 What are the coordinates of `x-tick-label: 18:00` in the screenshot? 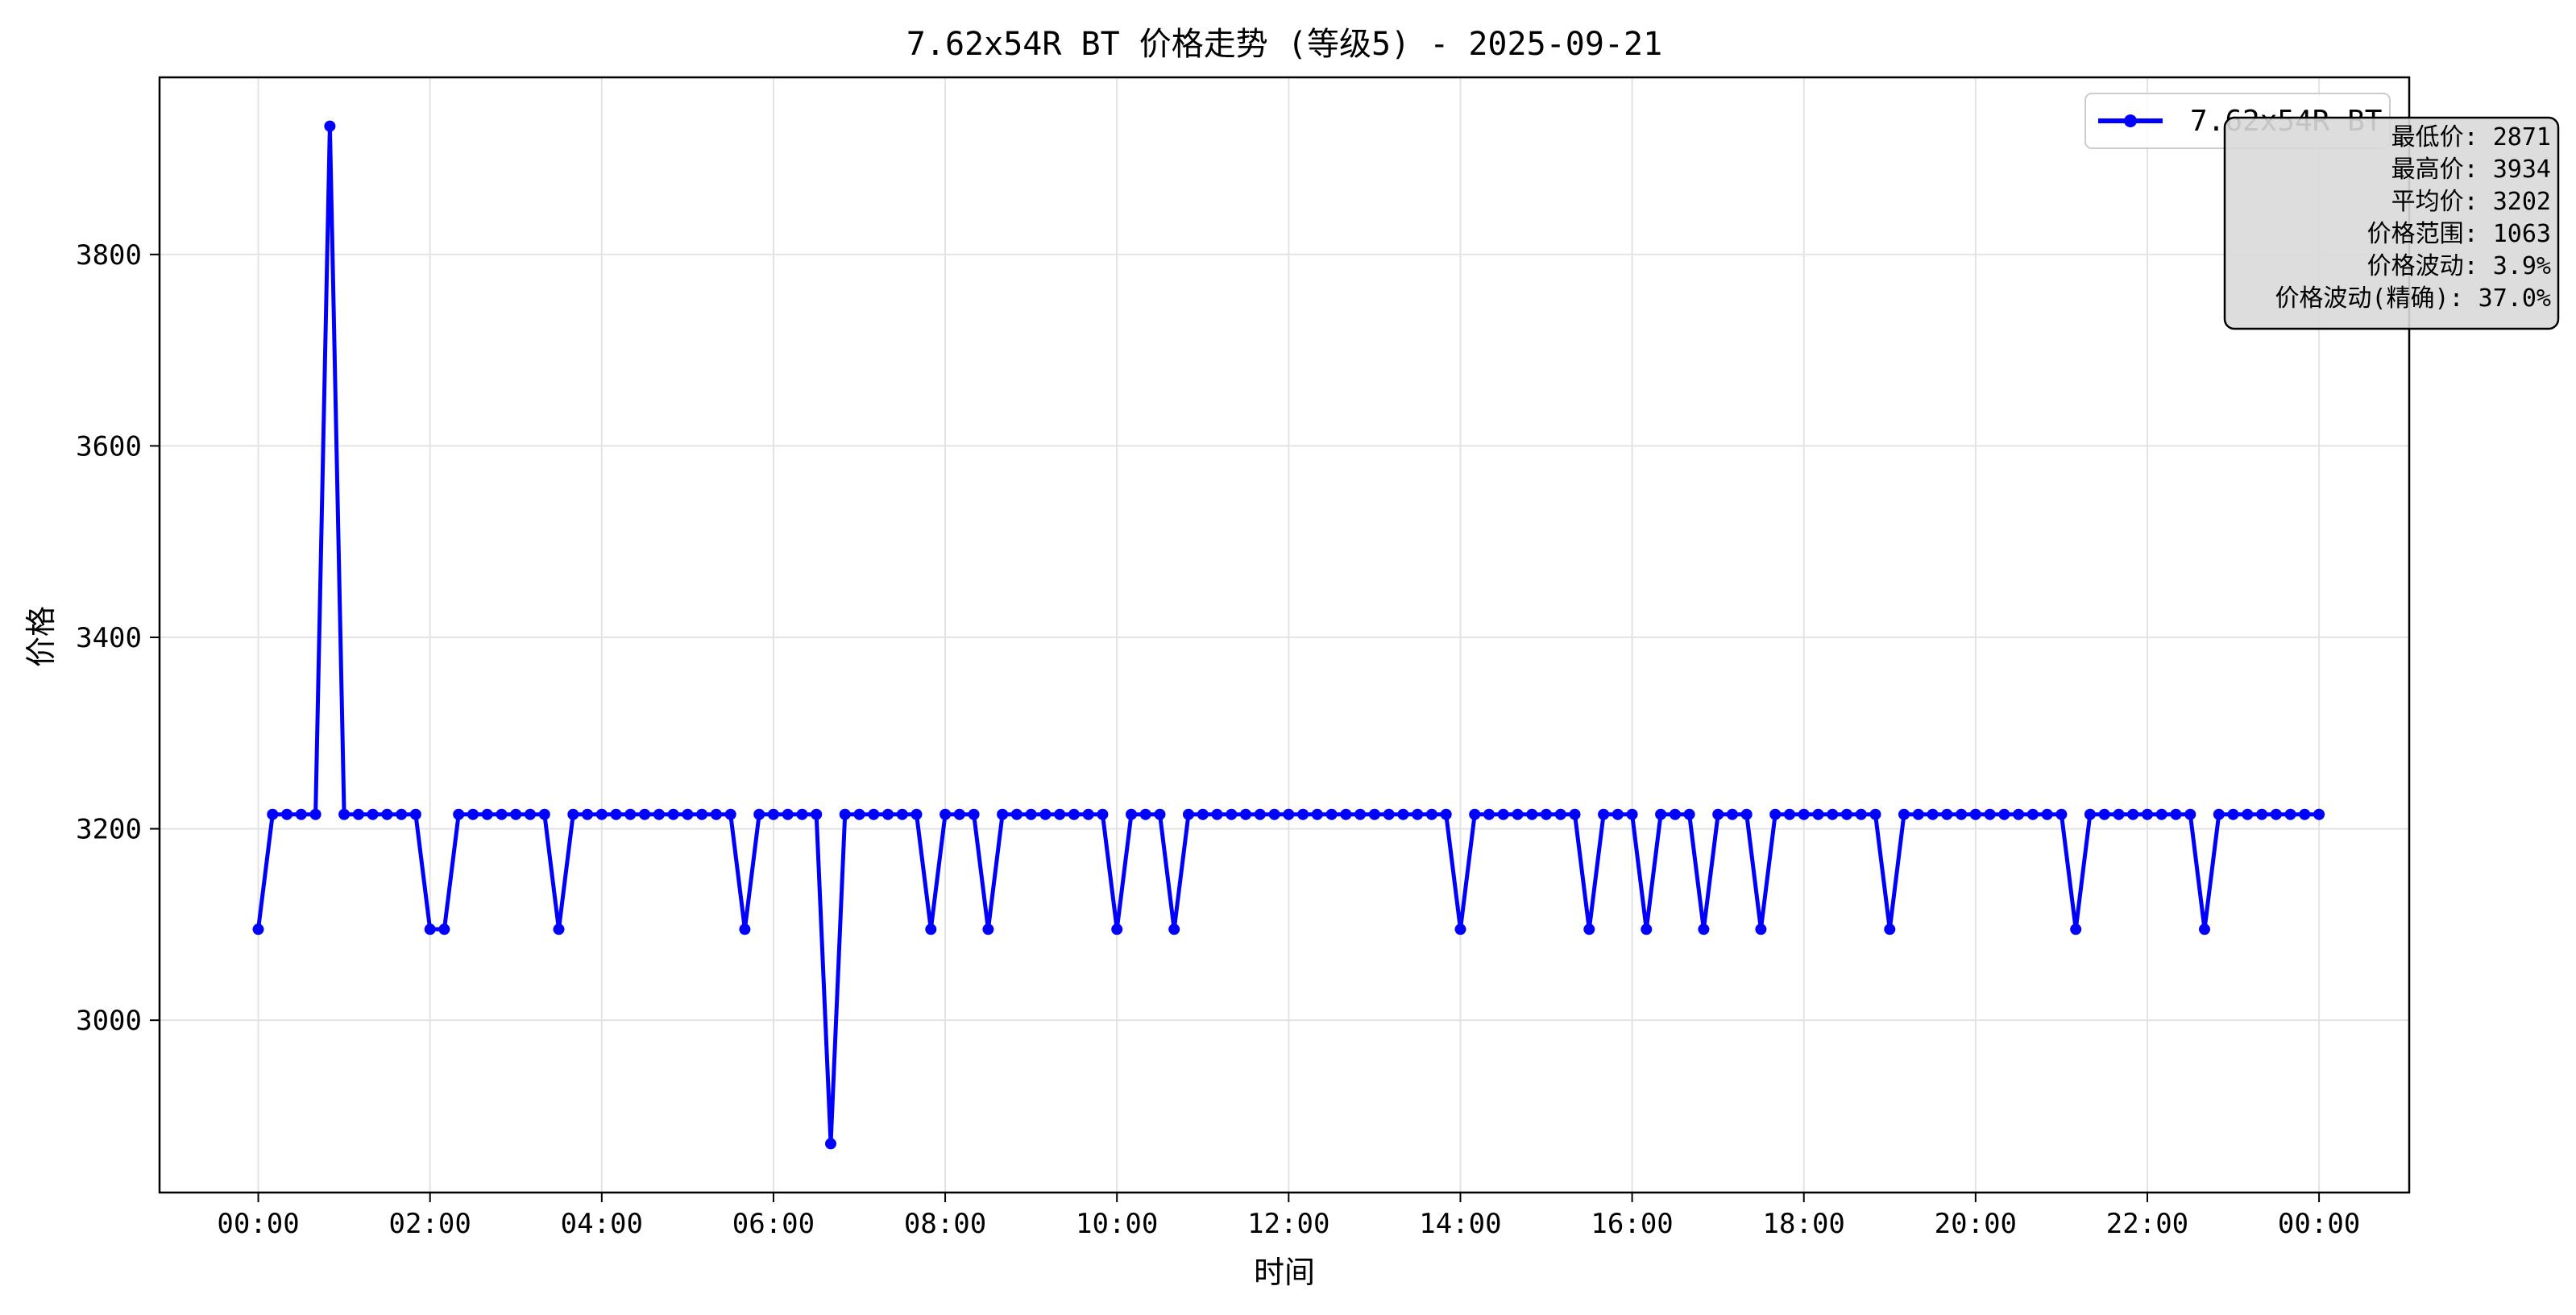 It's located at (1804, 1224).